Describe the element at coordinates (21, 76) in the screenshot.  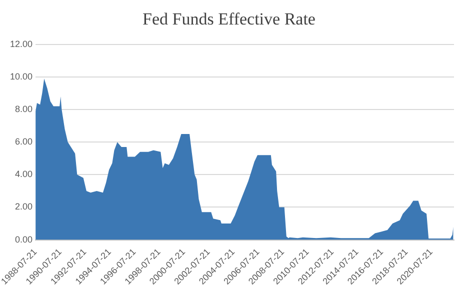
I see `y-tick-label: 10.00` at that location.